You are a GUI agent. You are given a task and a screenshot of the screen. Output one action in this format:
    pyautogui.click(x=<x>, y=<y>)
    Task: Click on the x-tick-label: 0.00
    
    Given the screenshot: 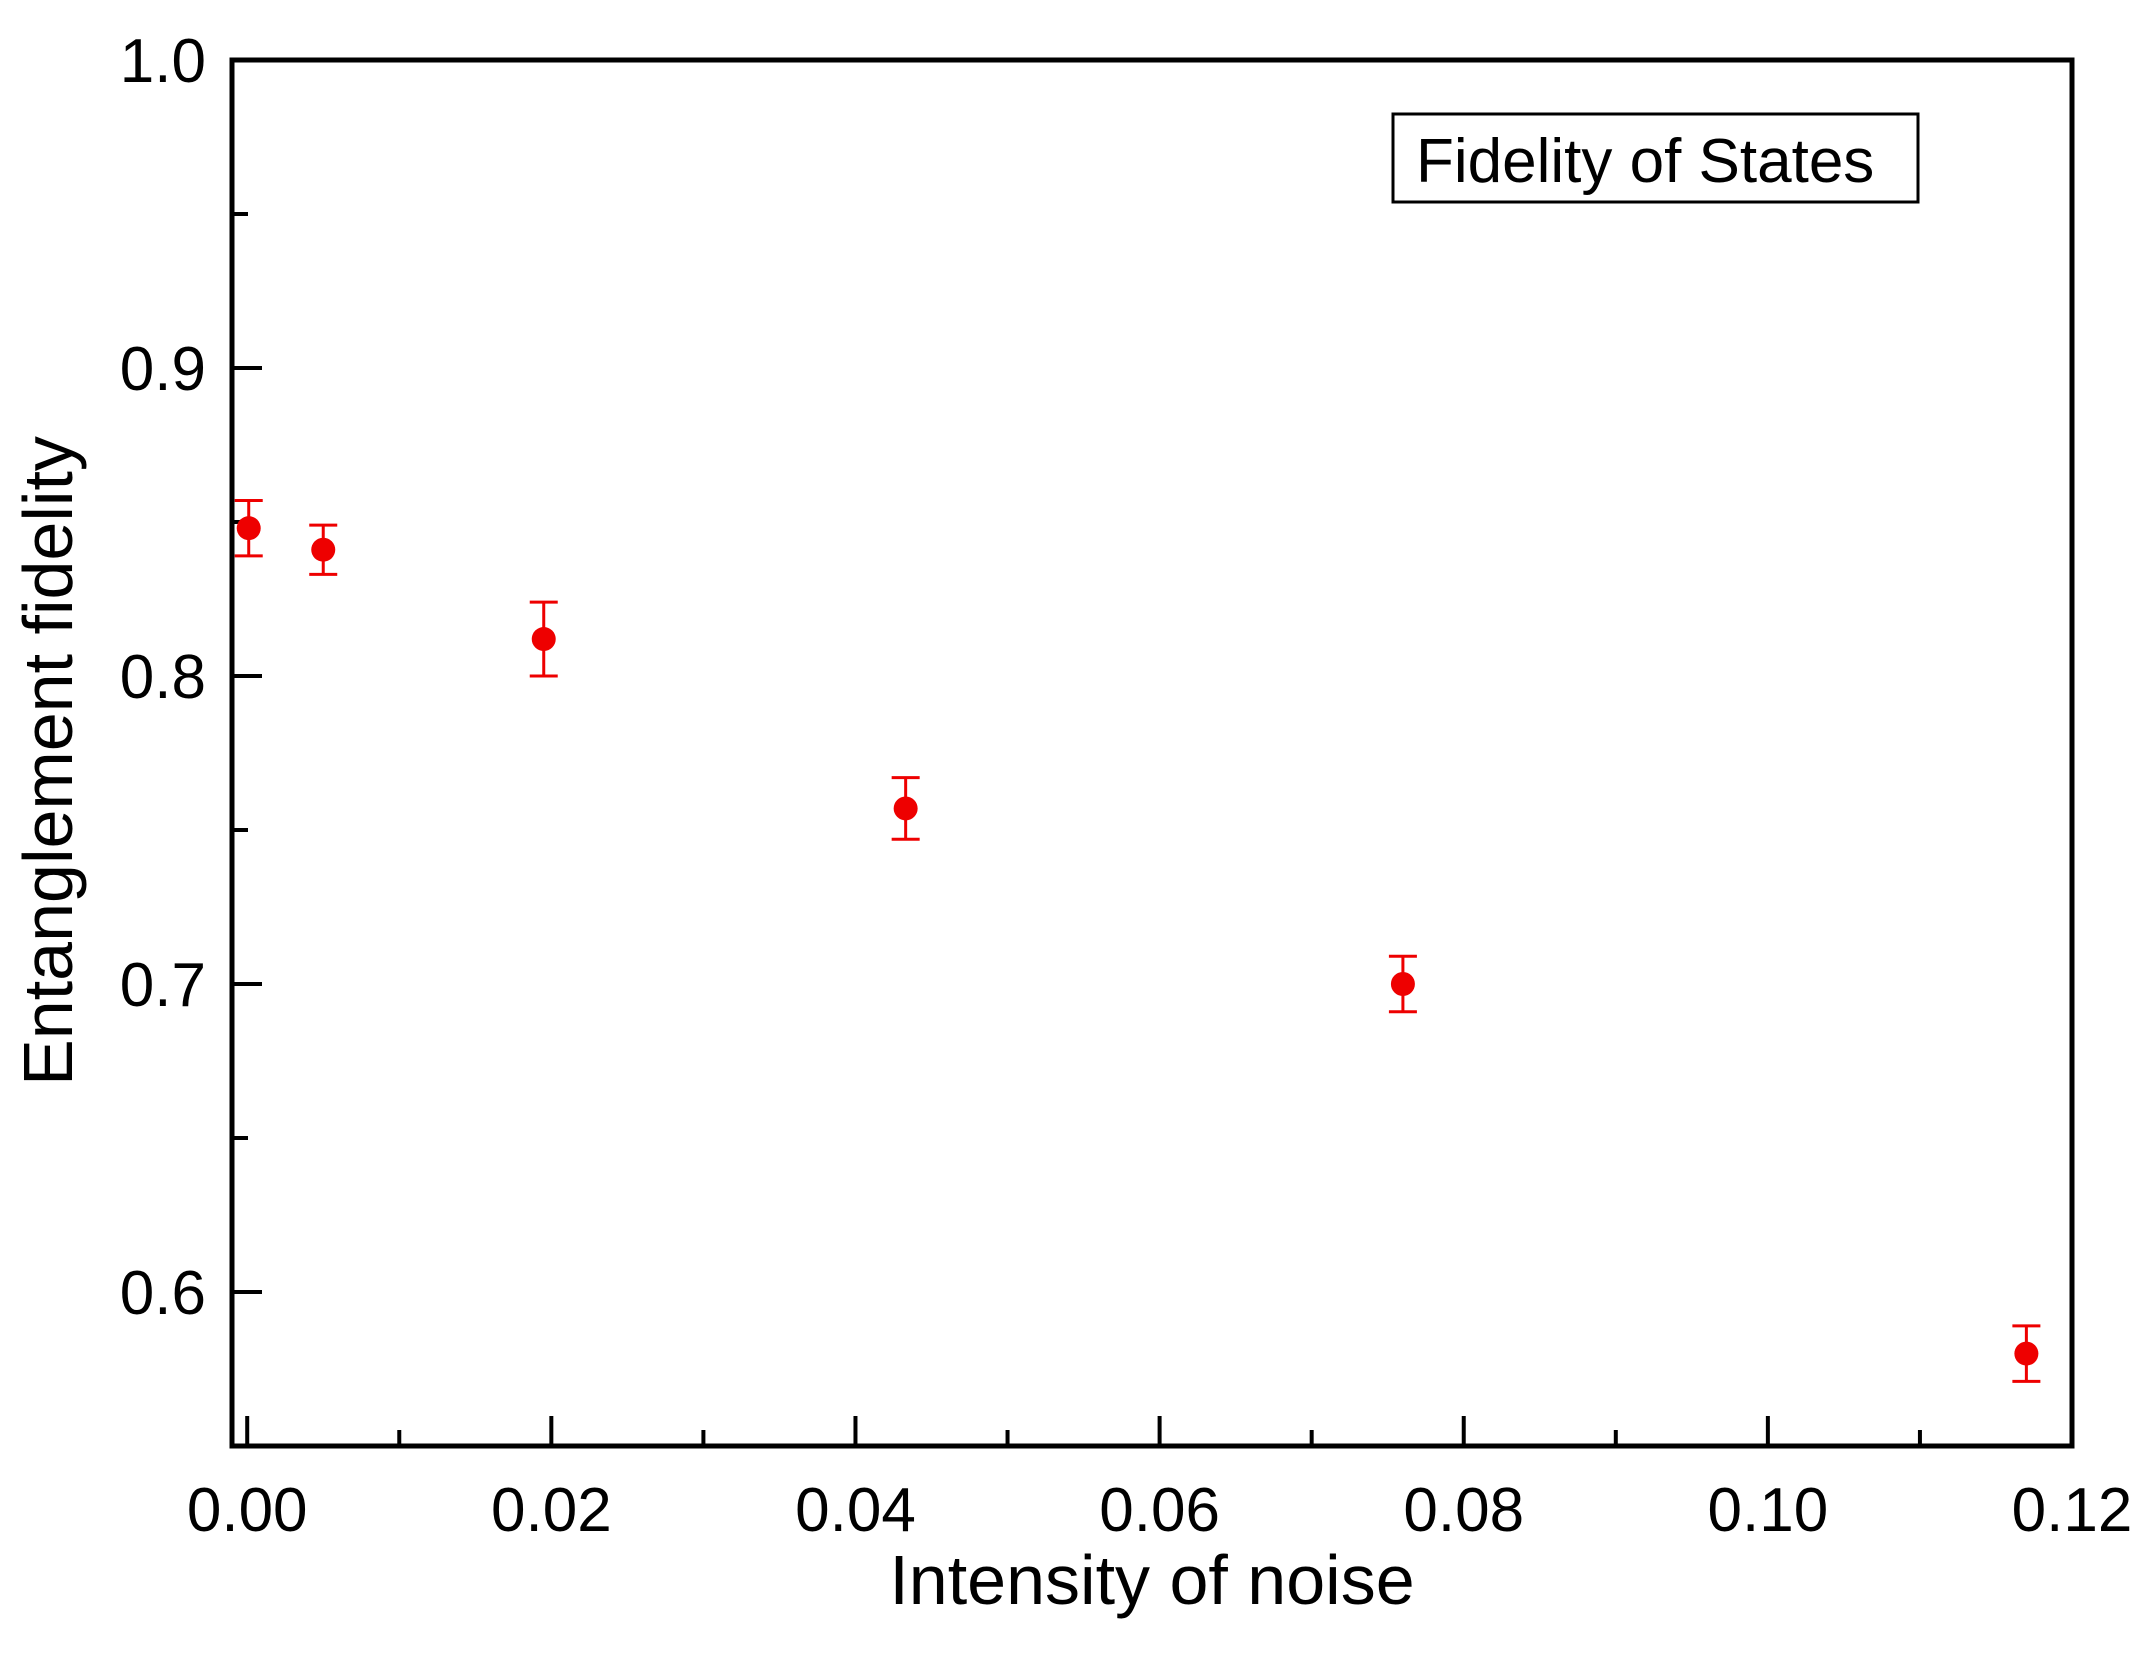 What is the action you would take?
    pyautogui.click(x=247, y=1510)
    